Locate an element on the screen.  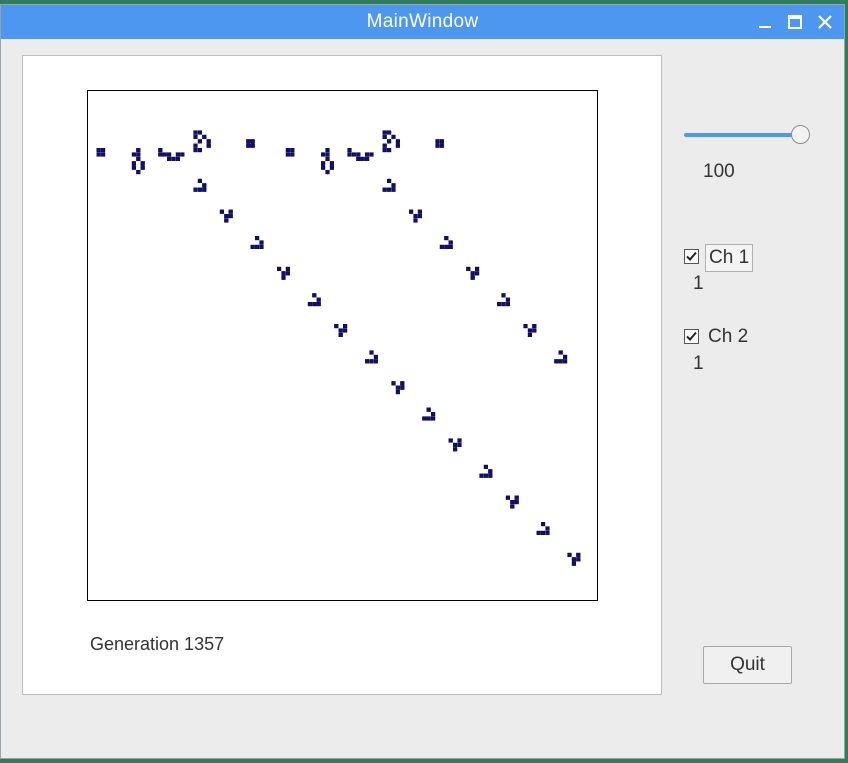
slider-value: 100 is located at coordinates (719, 171).